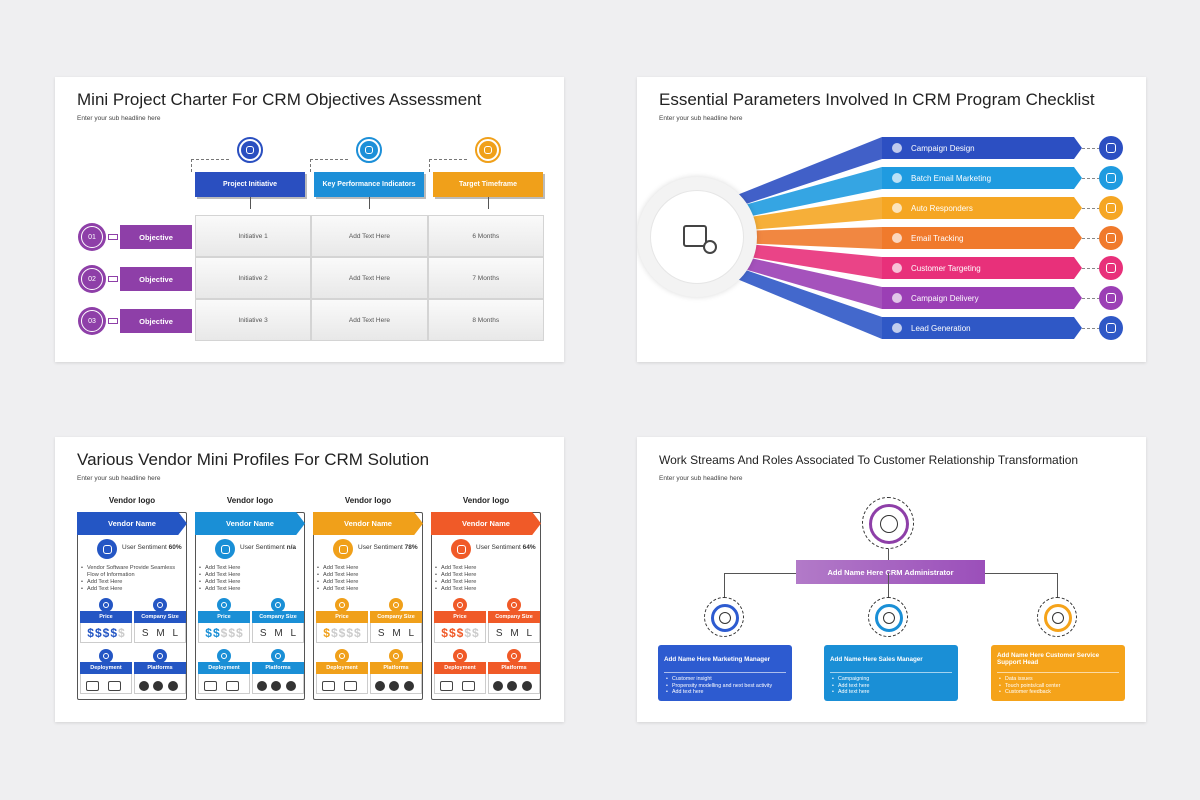  What do you see at coordinates (250, 523) in the screenshot?
I see `vendor-banner: Vendor Name` at bounding box center [250, 523].